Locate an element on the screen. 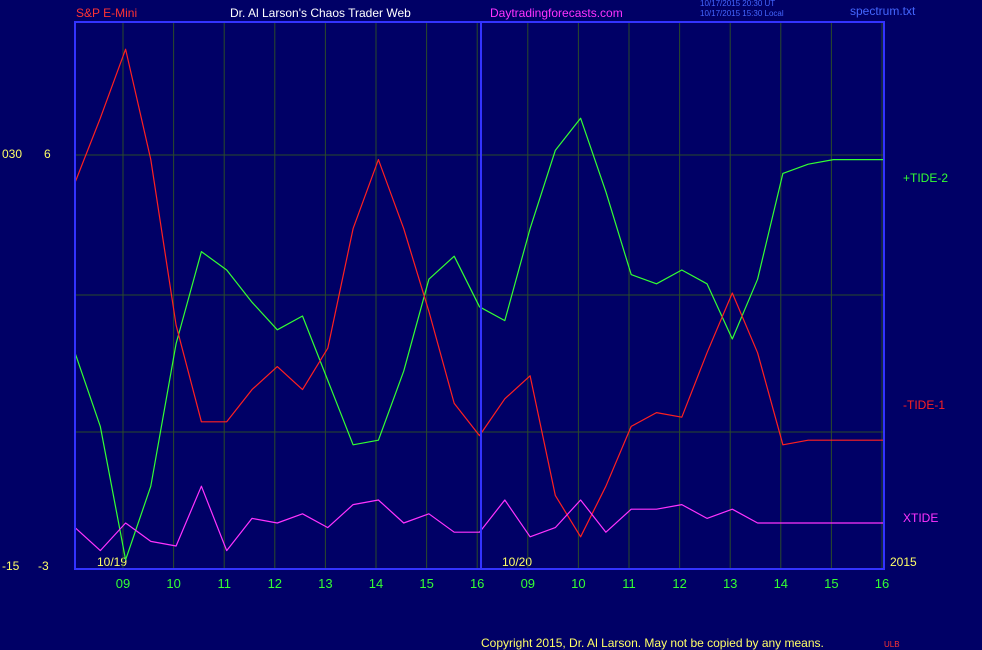 Image resolution: width=982 pixels, height=650 pixels. site-label: Daytradingforecasts.com is located at coordinates (556, 13).